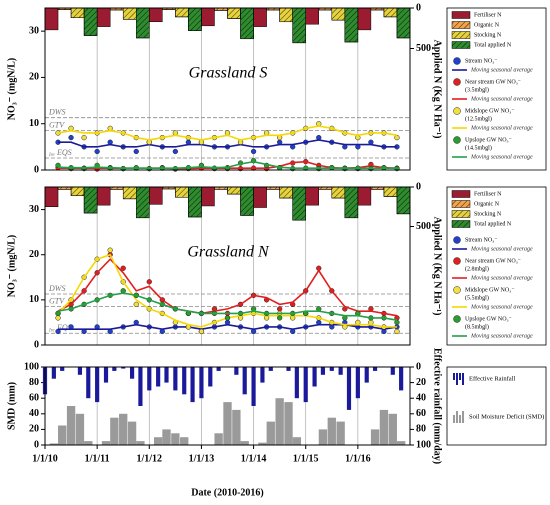  I want to click on y2-tick-label: 100, so click(423, 444).